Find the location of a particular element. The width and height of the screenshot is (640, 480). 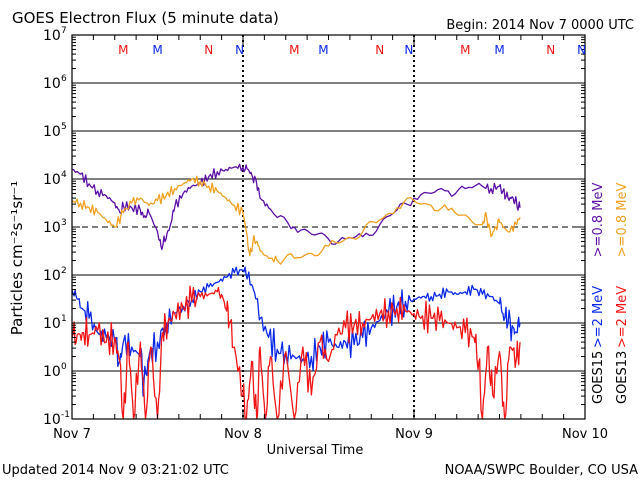

y-tick-label: 10 -1 is located at coordinates (56, 419).